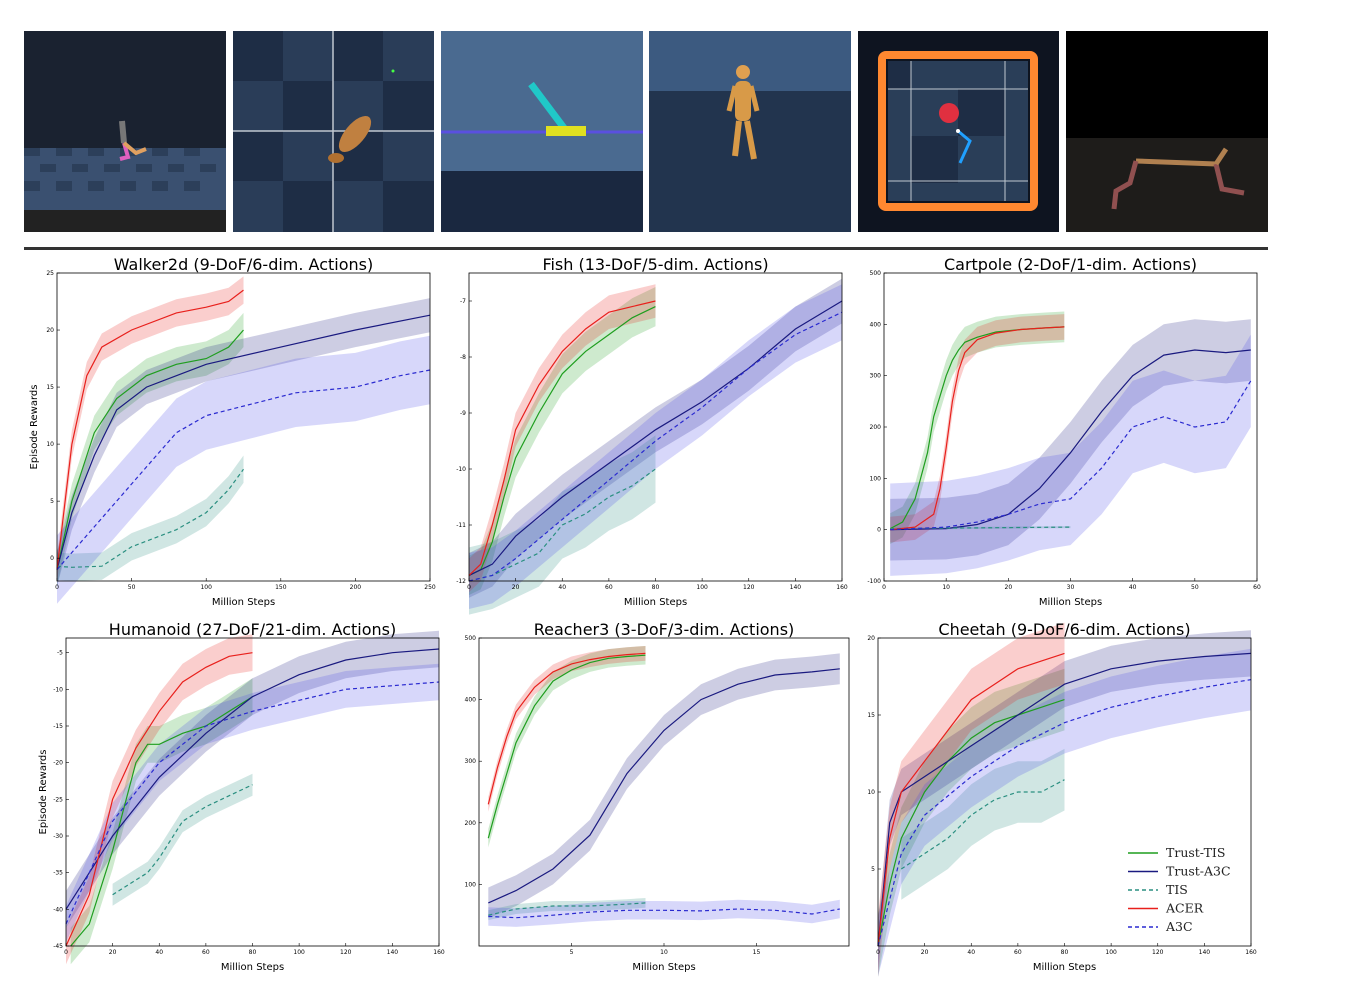  What do you see at coordinates (393, 952) in the screenshot?
I see `x-tick-label: 140` at bounding box center [393, 952].